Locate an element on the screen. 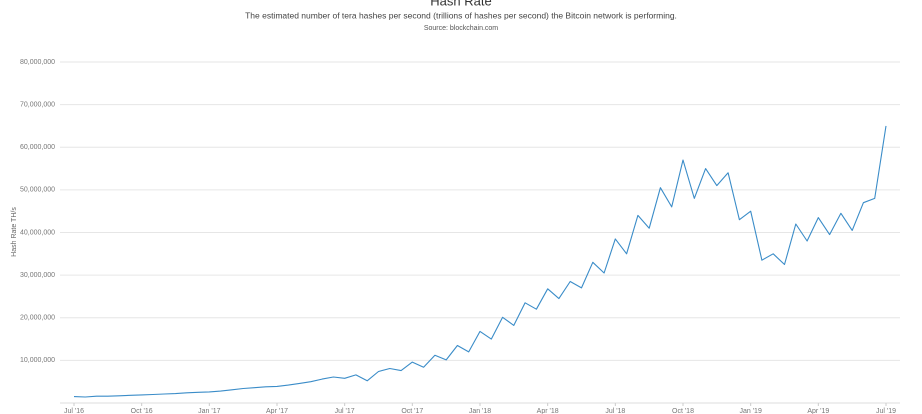 This screenshot has width=922, height=414. y-tick-label: 10,000,000 is located at coordinates (37, 360).